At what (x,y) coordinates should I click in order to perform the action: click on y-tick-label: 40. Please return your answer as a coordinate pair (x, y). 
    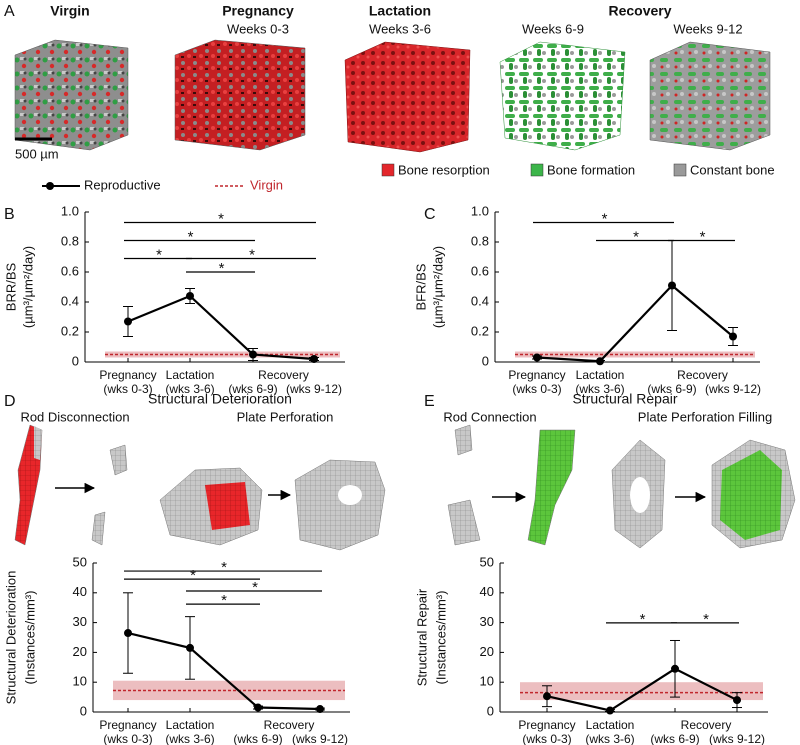
    Looking at the image, I should click on (80, 591).